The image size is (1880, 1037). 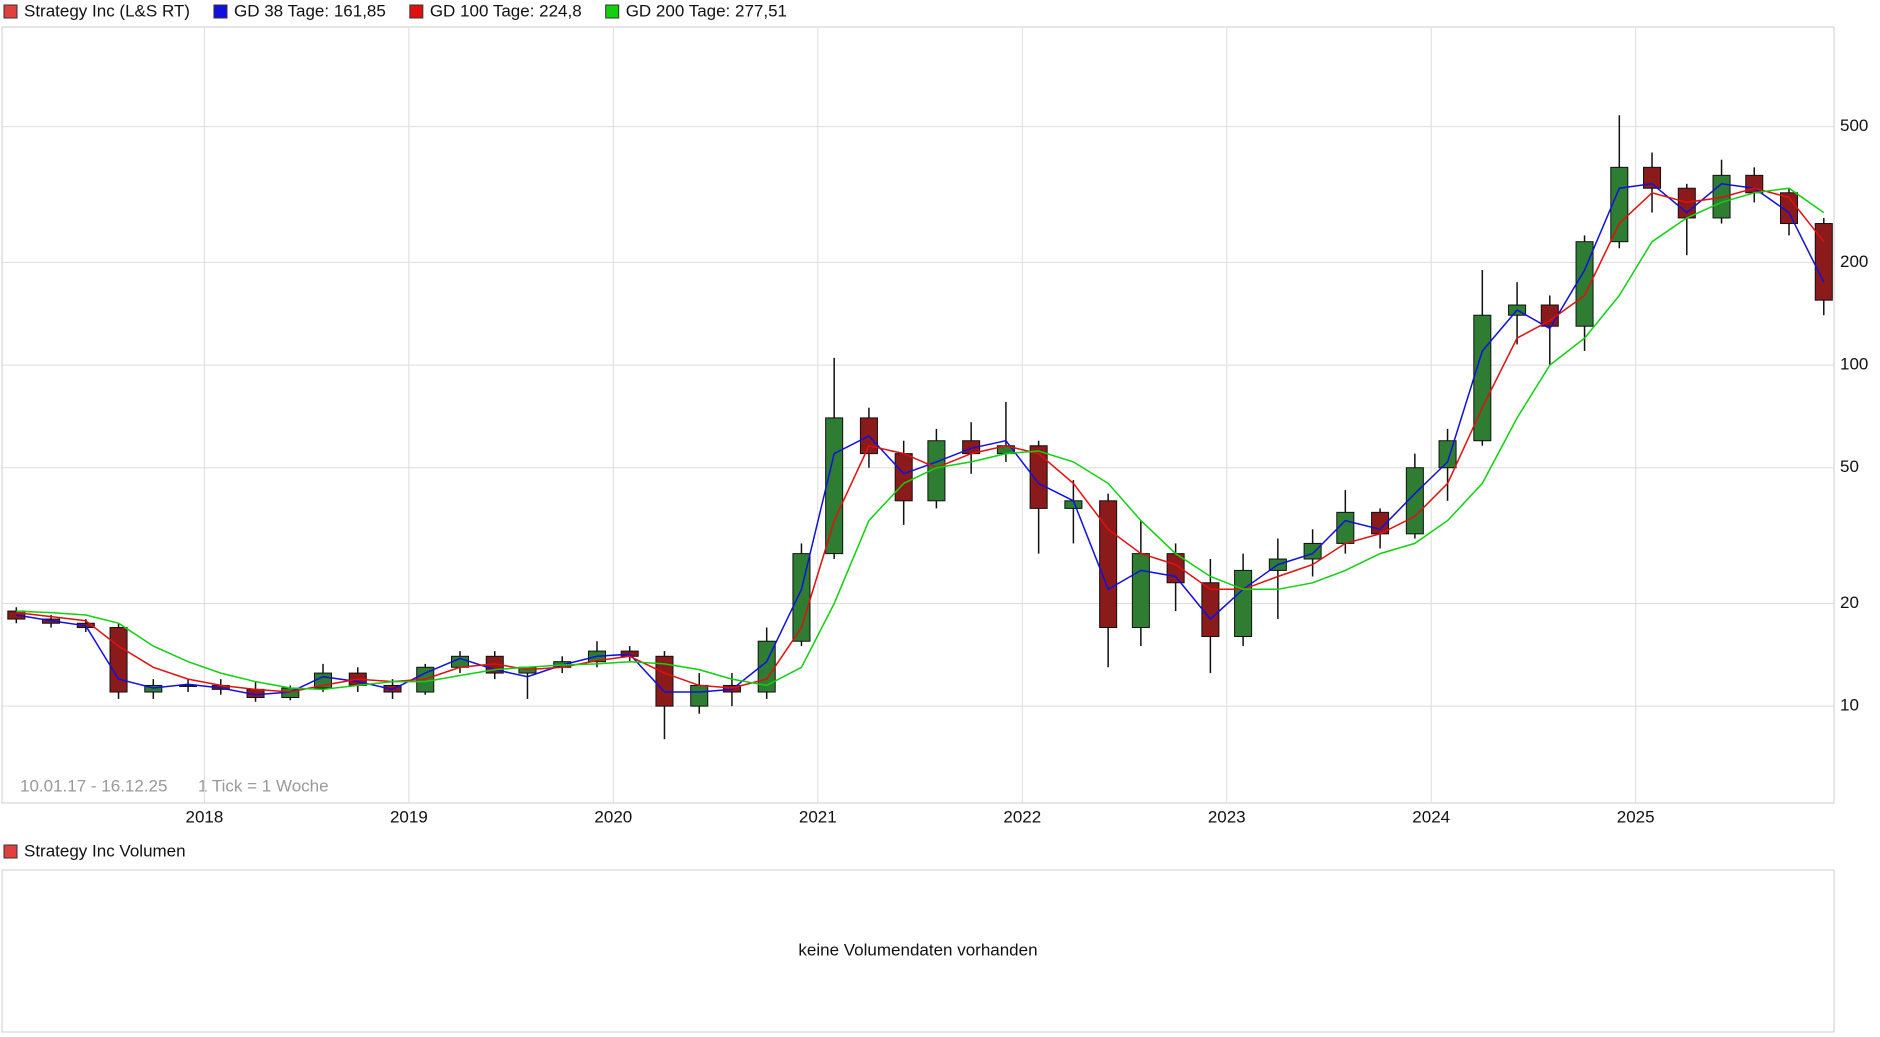 What do you see at coordinates (1849, 705) in the screenshot?
I see `y-tick-label: 10` at bounding box center [1849, 705].